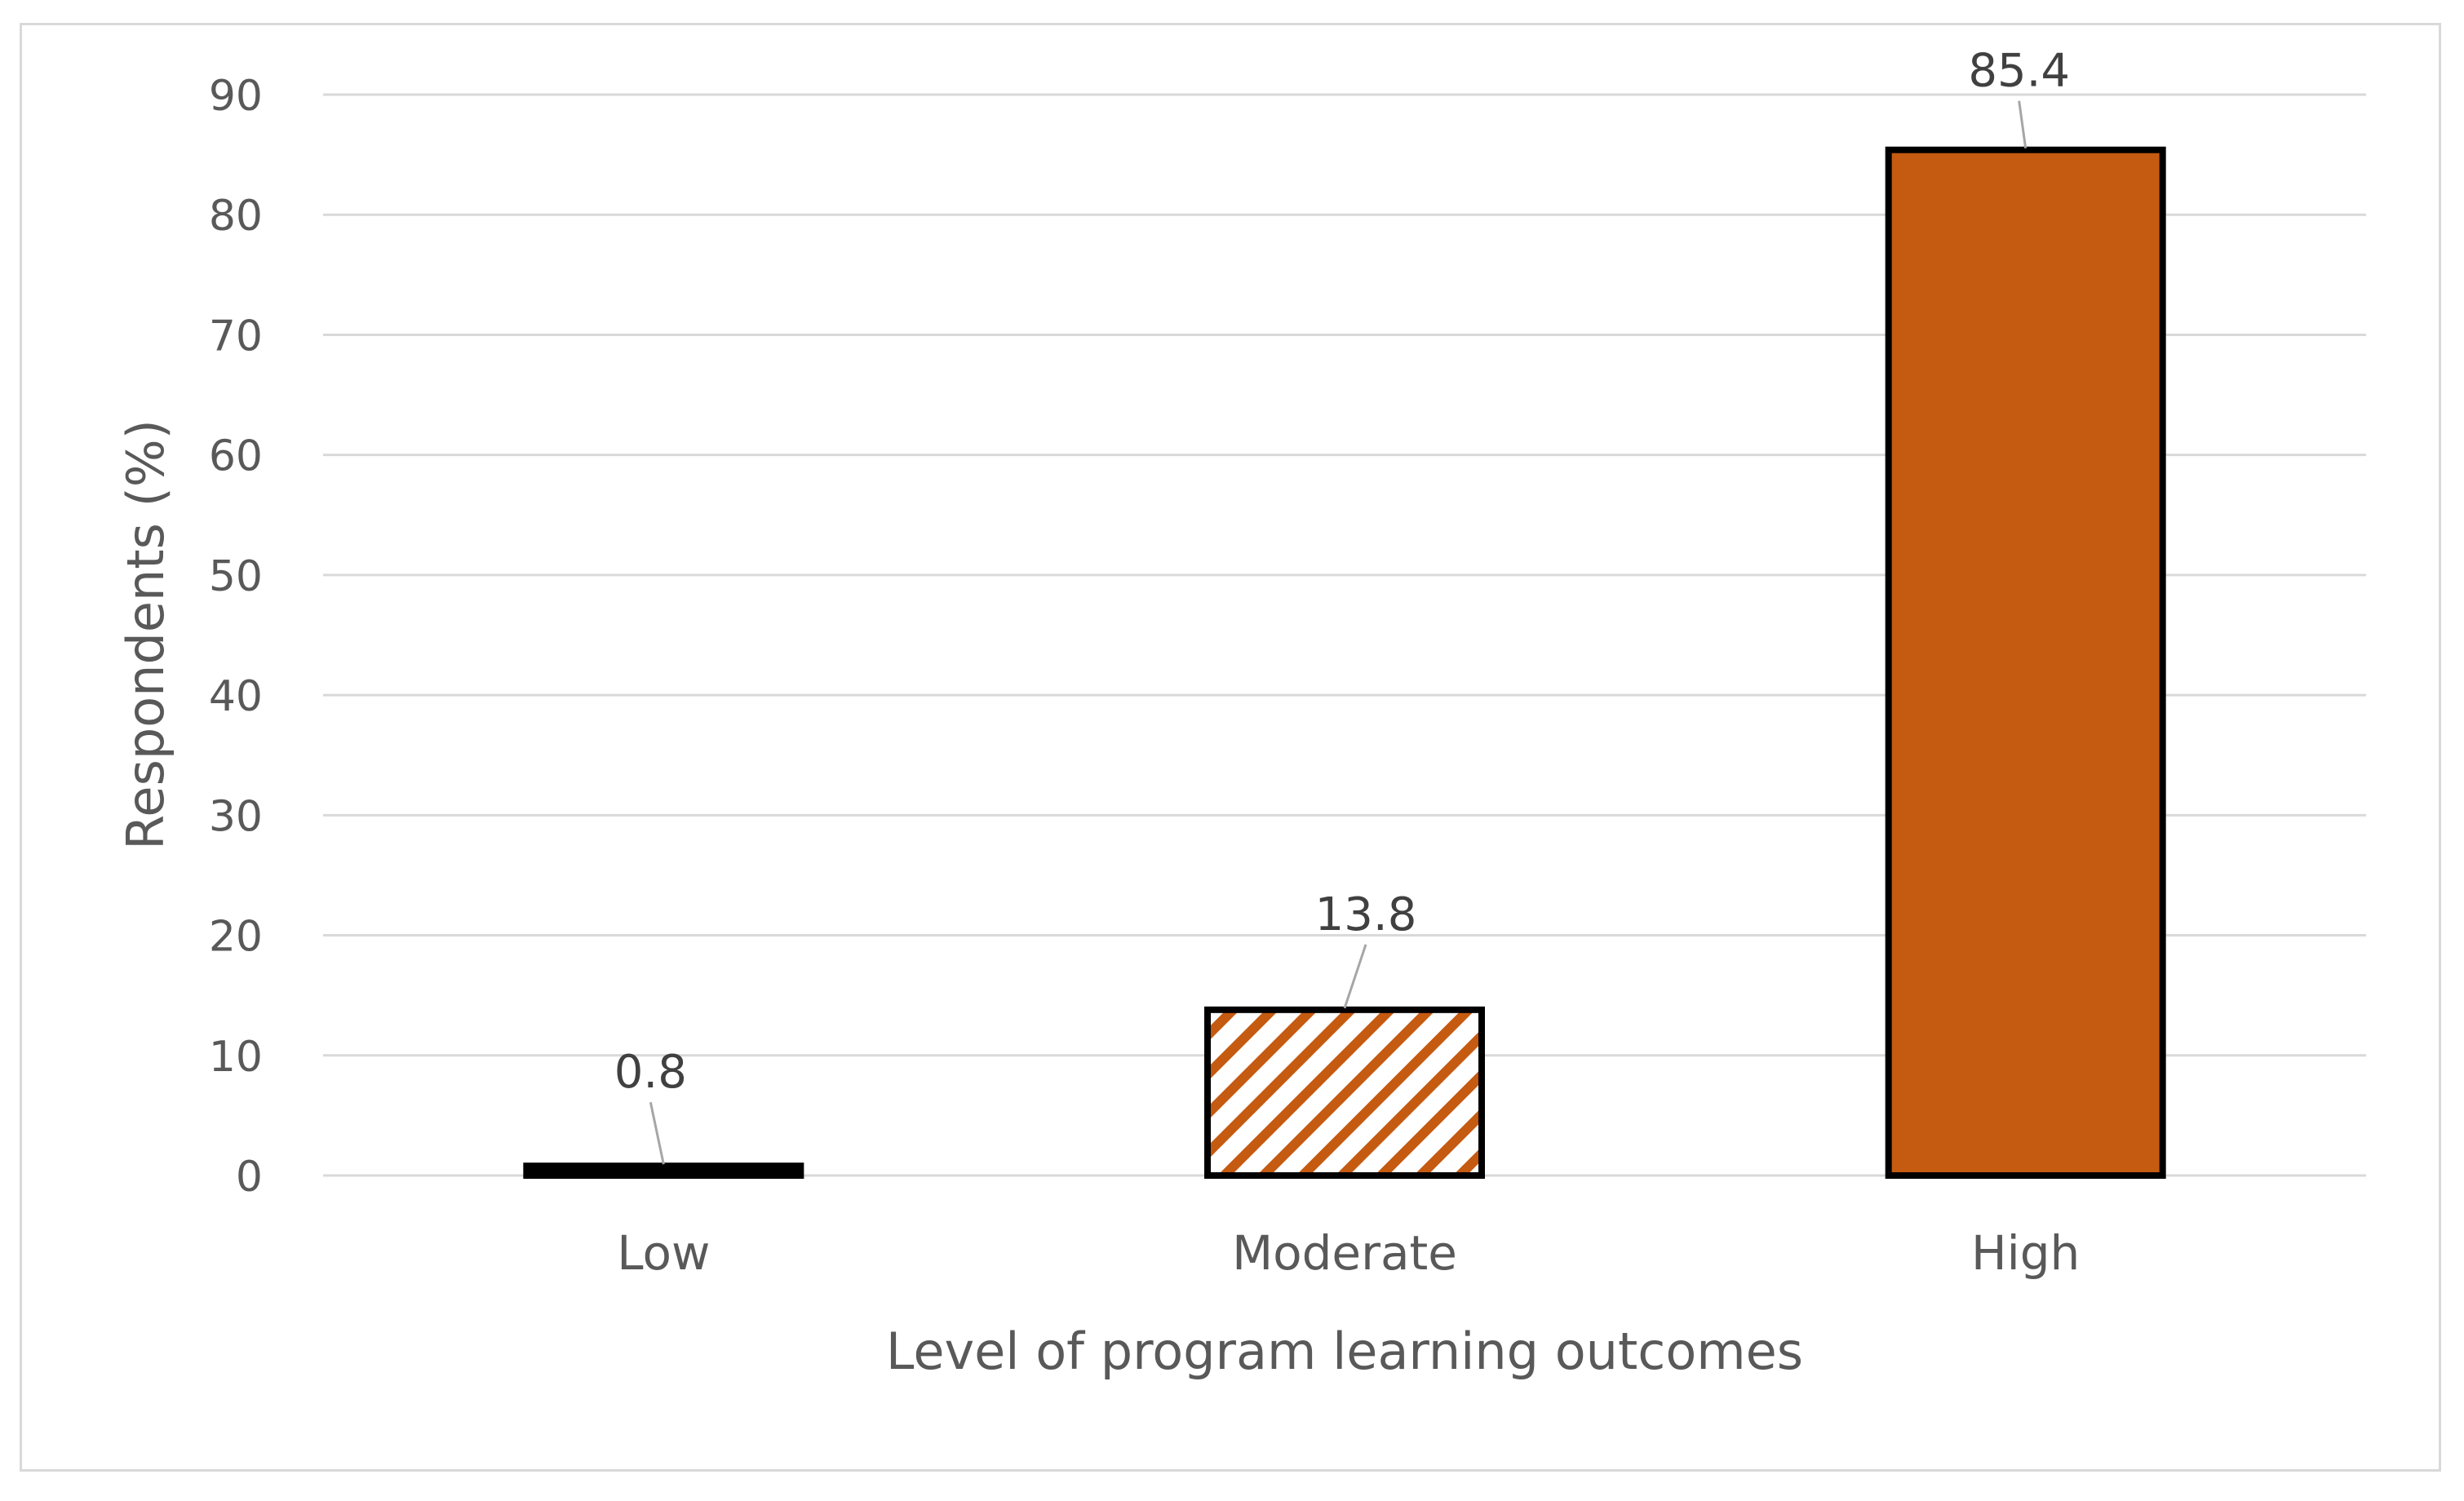  Describe the element at coordinates (145, 635) in the screenshot. I see `y-axis-title: Respondents (%)` at that location.